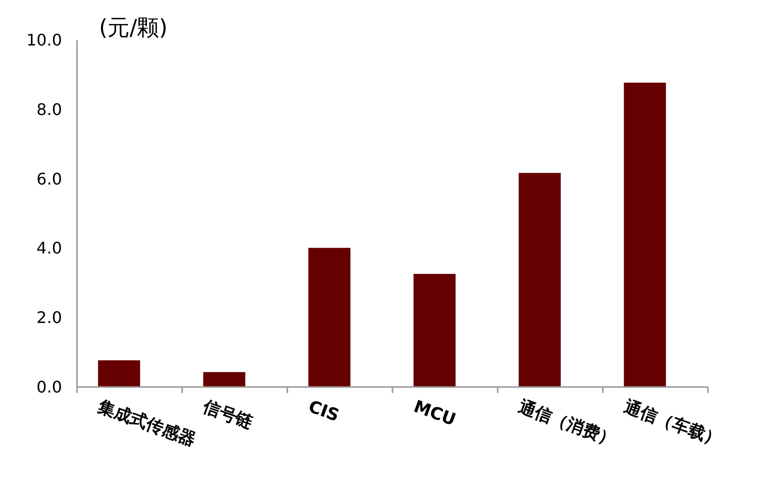 The height and width of the screenshot is (483, 770). Describe the element at coordinates (49, 178) in the screenshot. I see `y-tick-label: 6.0` at that location.